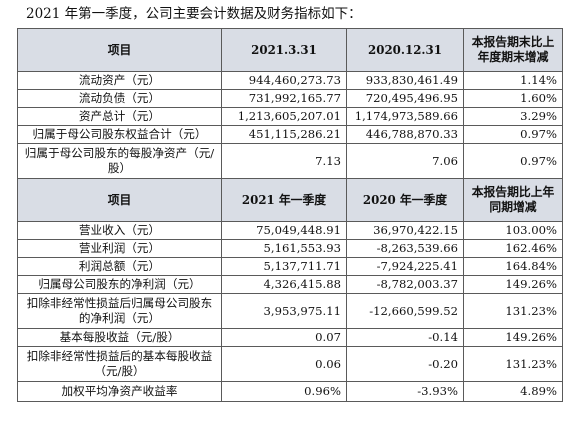 This screenshot has width=578, height=432. I want to click on table2-header-item: 项目, so click(119, 200).